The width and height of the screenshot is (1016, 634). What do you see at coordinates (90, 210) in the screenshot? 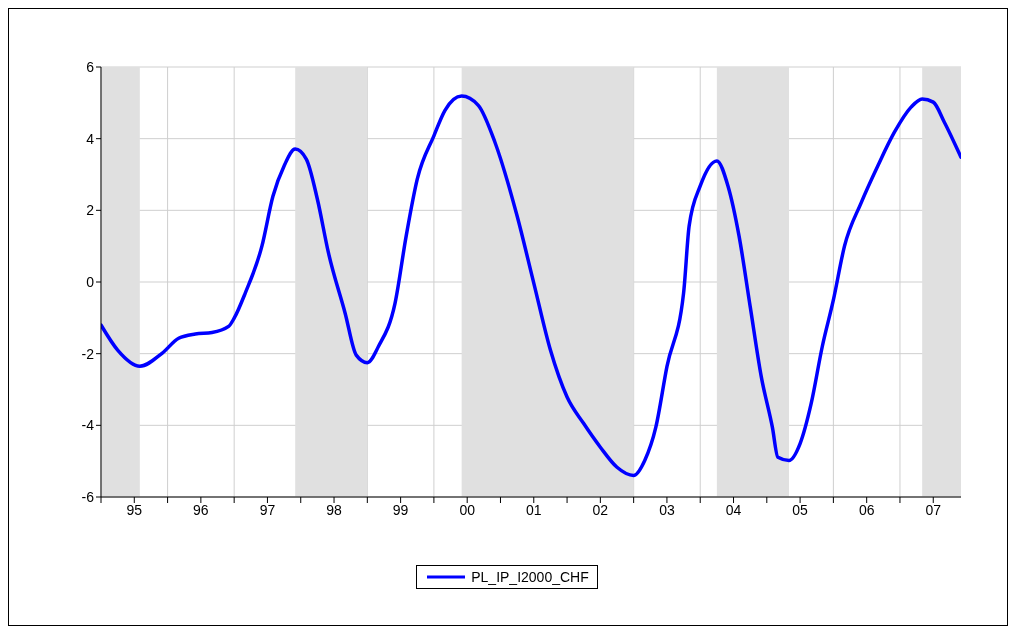
I see `y-tick-label: 2` at bounding box center [90, 210].